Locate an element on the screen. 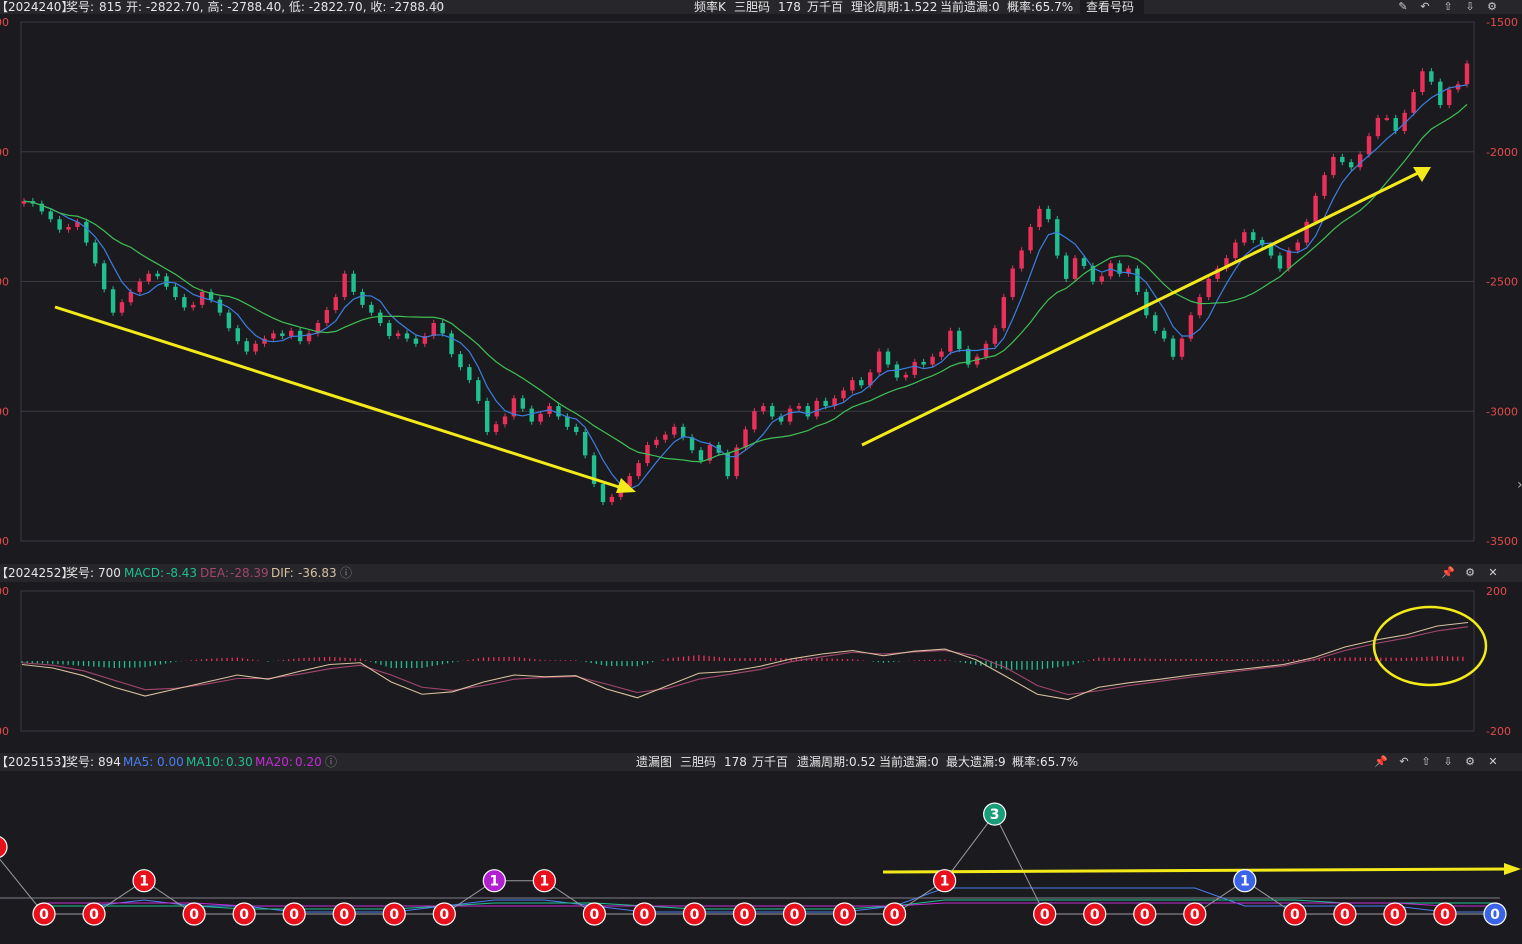 Image resolution: width=1522 pixels, height=944 pixels. kline-tab-7: 概率:65.7% is located at coordinates (1040, 7).